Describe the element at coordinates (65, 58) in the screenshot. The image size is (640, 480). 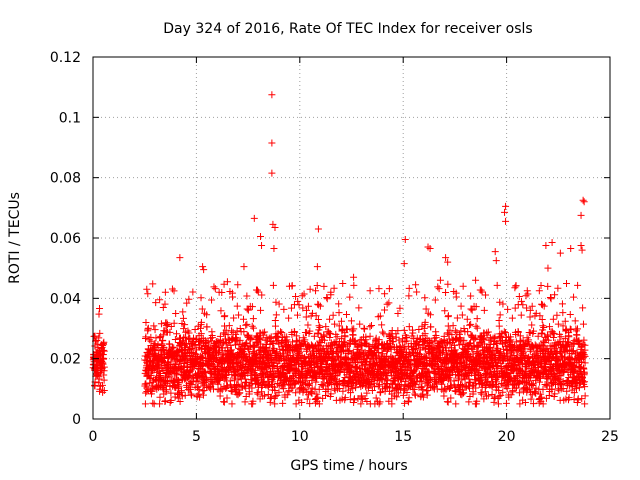
I see `y-tick-label: 0.12` at that location.